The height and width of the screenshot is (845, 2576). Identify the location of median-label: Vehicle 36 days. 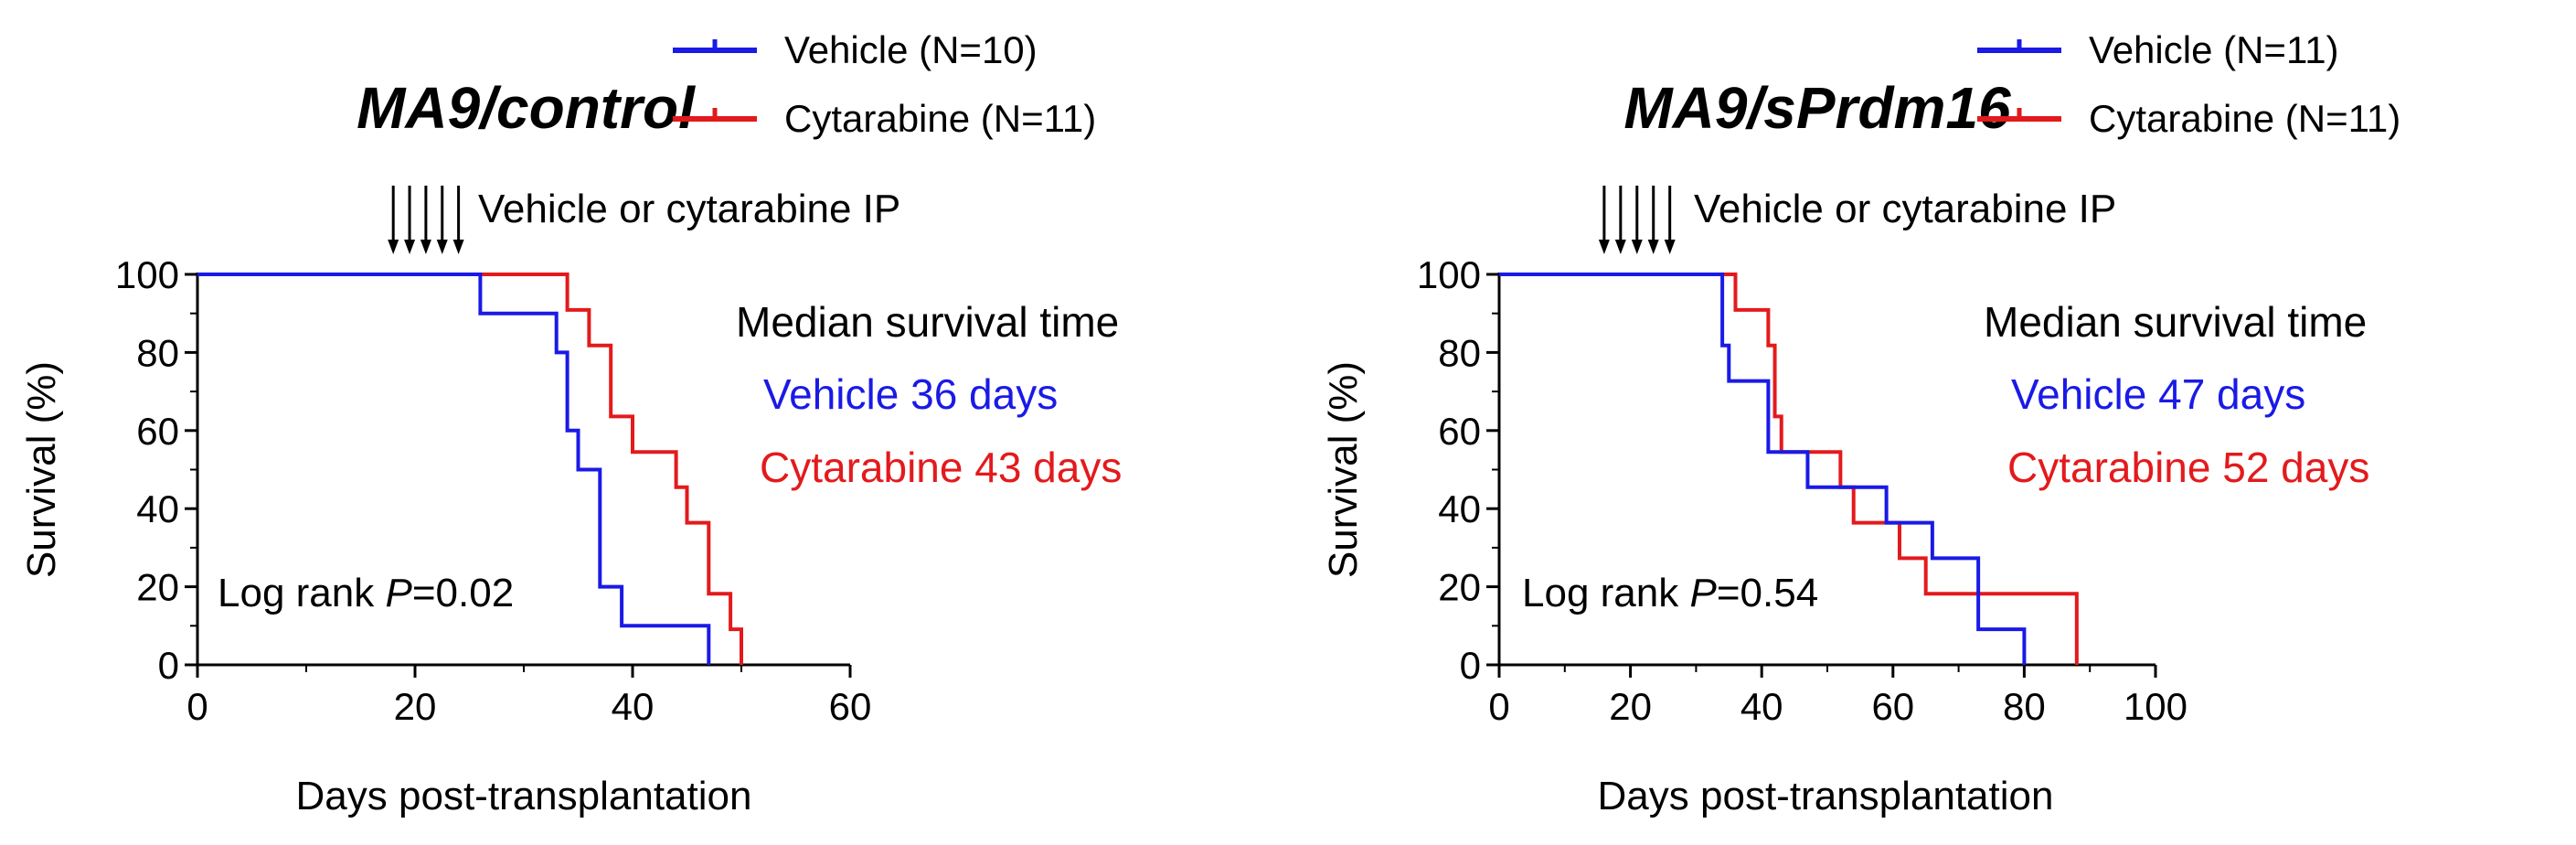
(910, 394).